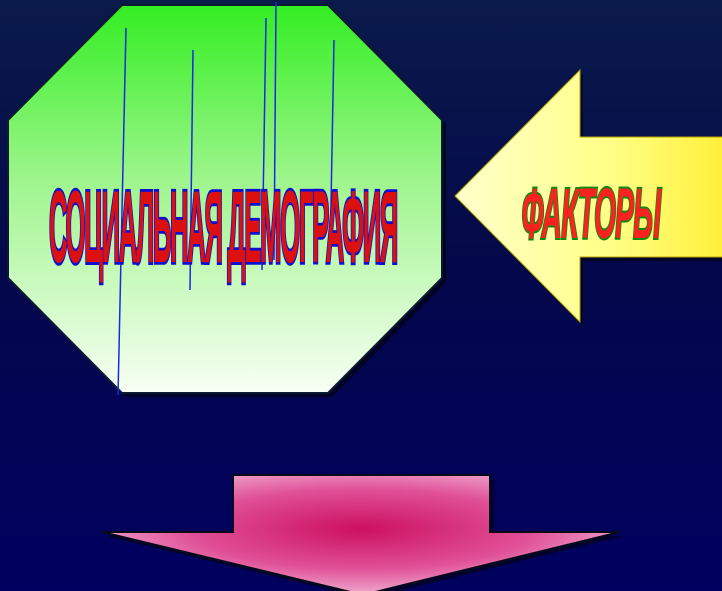 The image size is (722, 591). I want to click on octagon-title: СОЦИАЛЬНАЯ ДЕМОГРАФИЯ, so click(223, 227).